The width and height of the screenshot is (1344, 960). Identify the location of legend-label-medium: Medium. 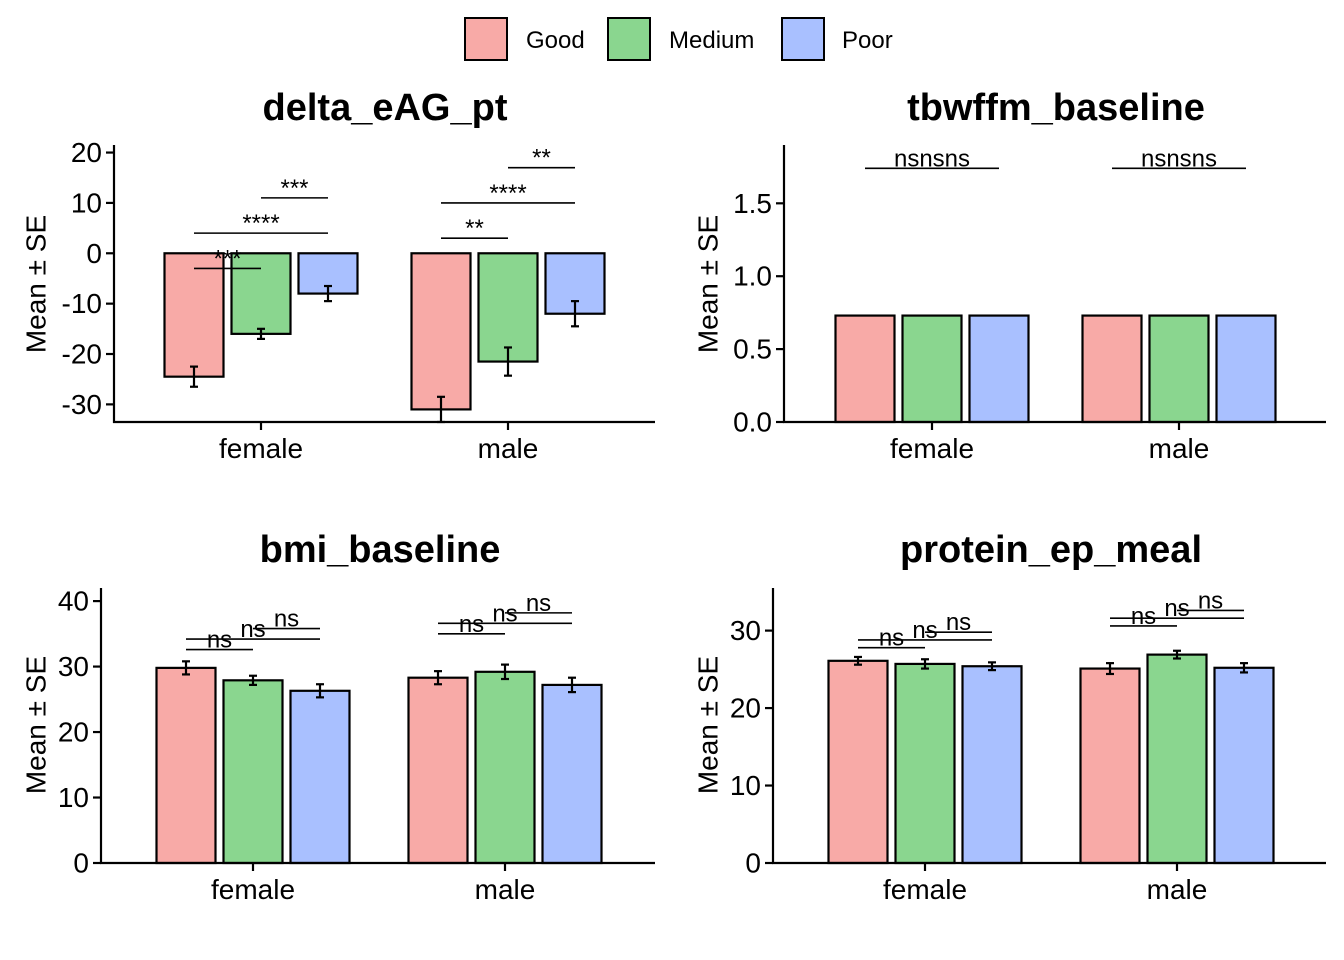
(711, 40).